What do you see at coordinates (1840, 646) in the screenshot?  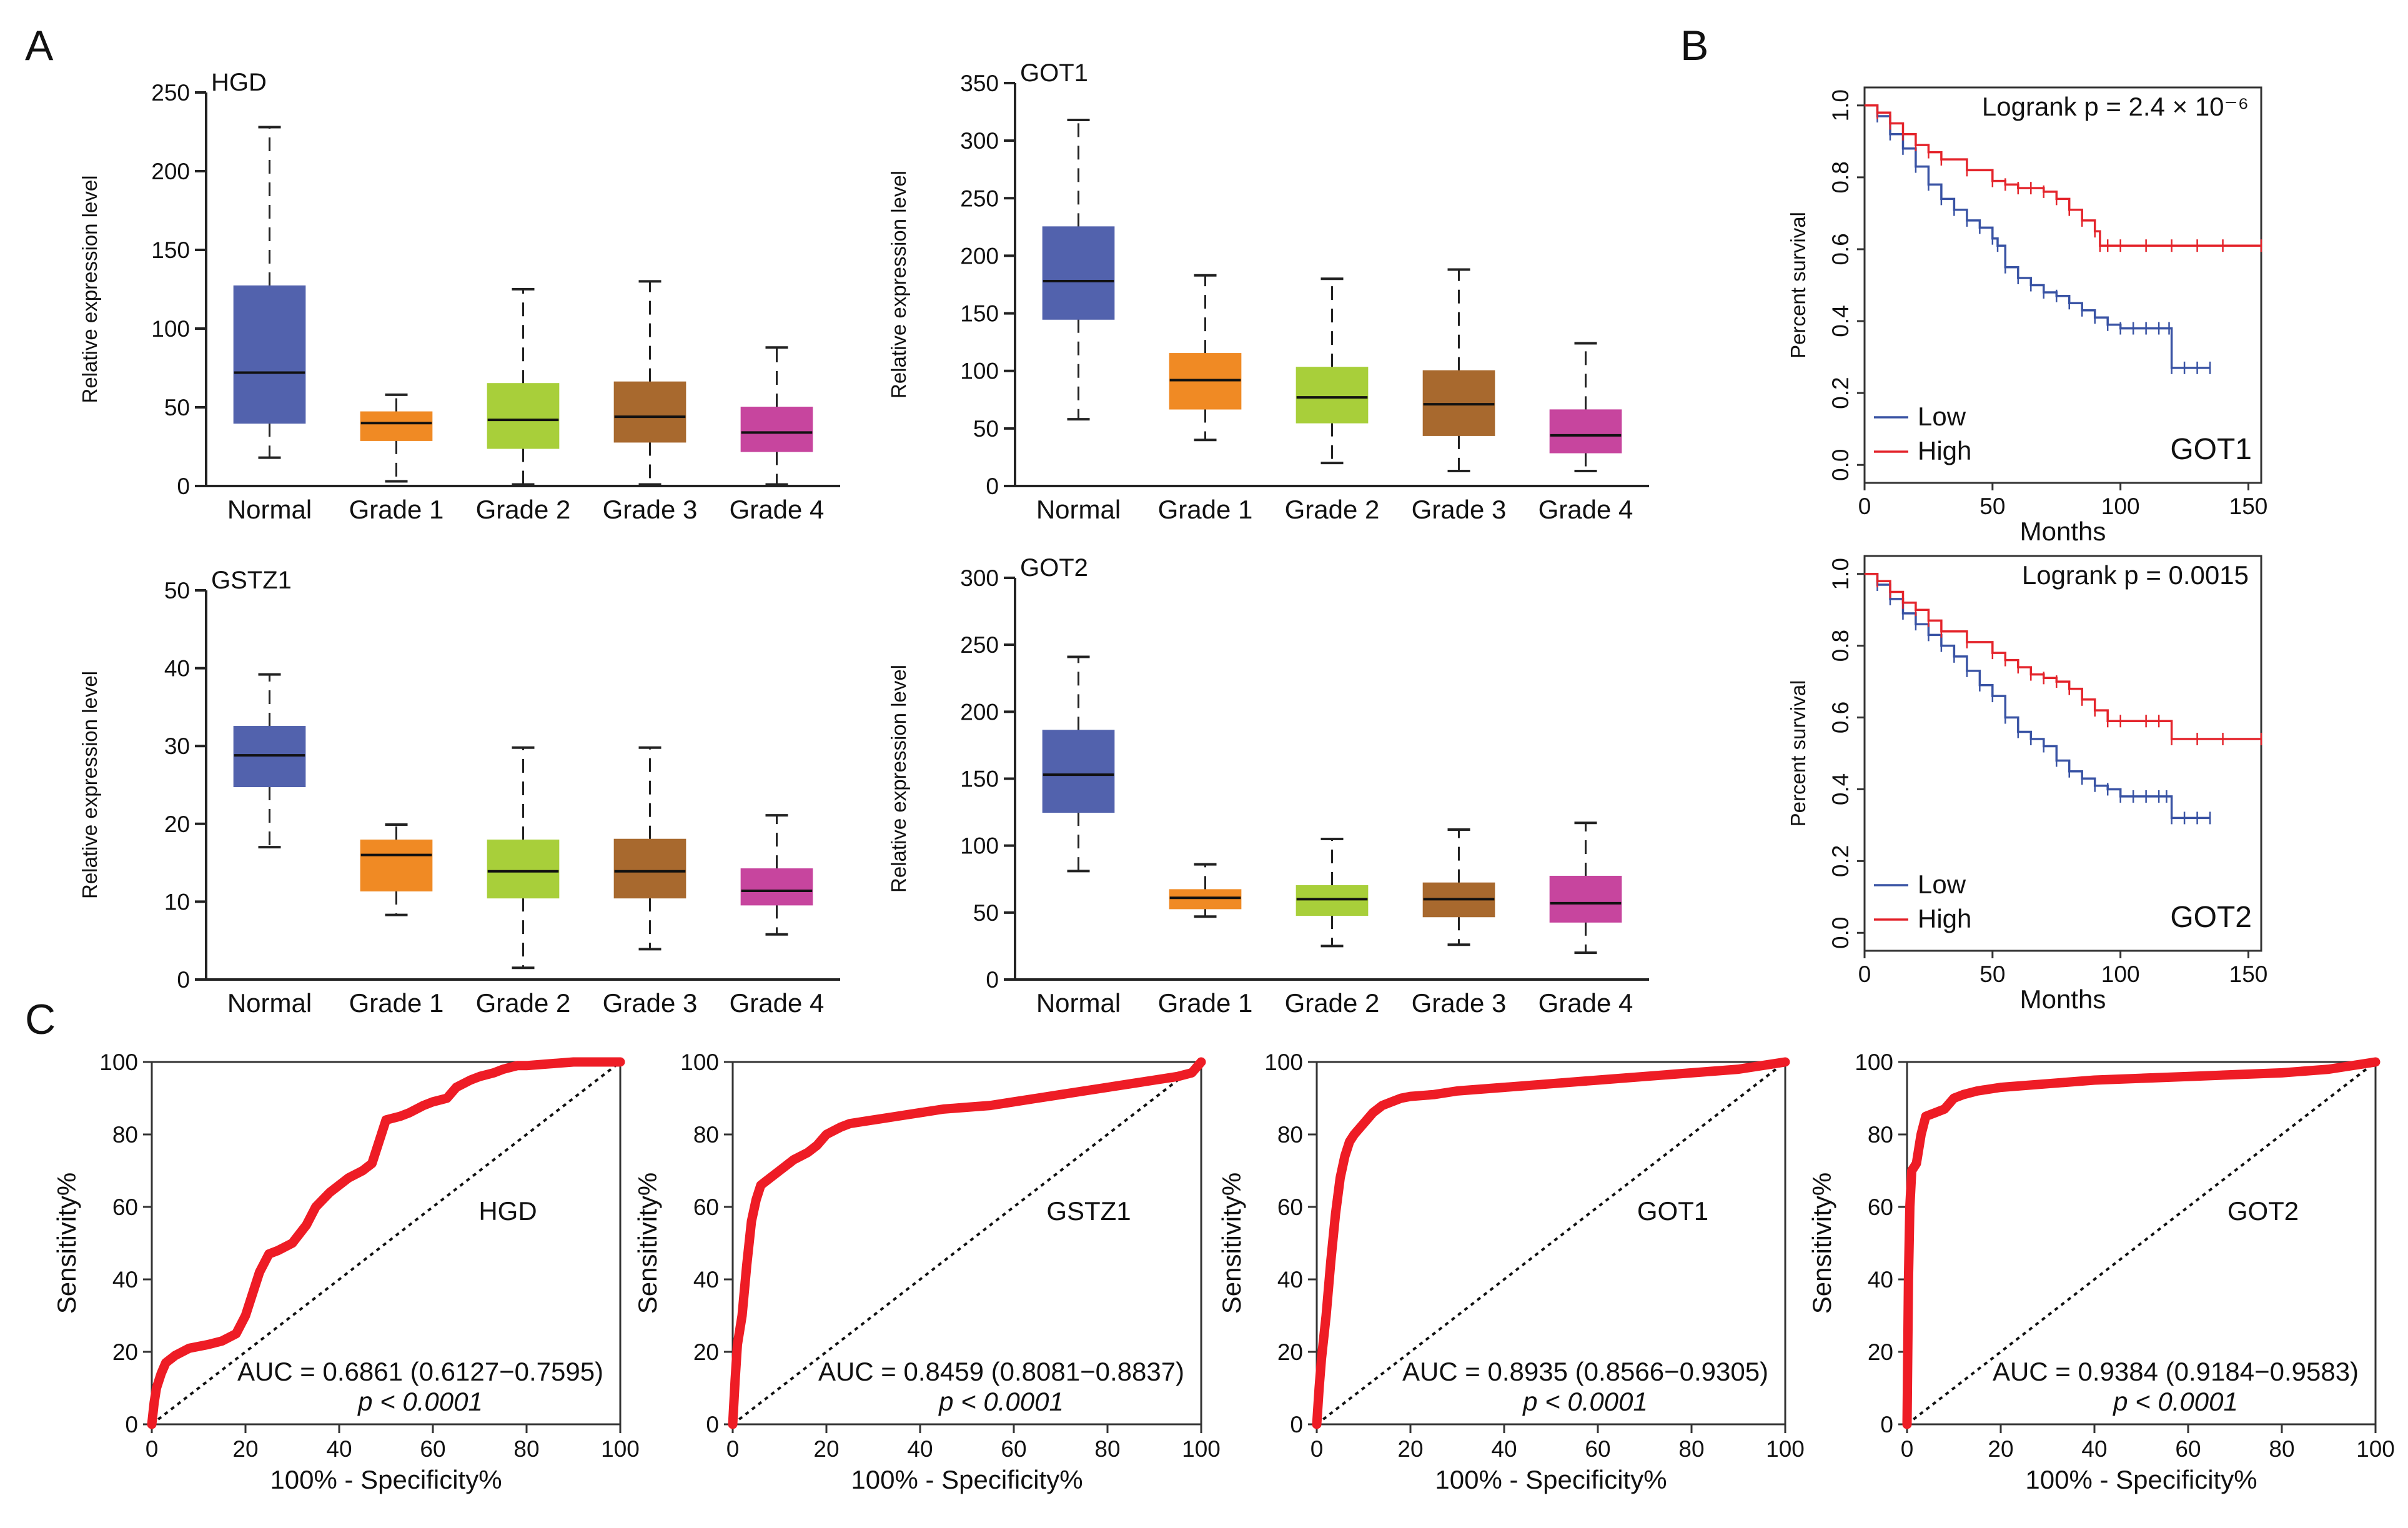 I see `y-tick-label: 0.8` at bounding box center [1840, 646].